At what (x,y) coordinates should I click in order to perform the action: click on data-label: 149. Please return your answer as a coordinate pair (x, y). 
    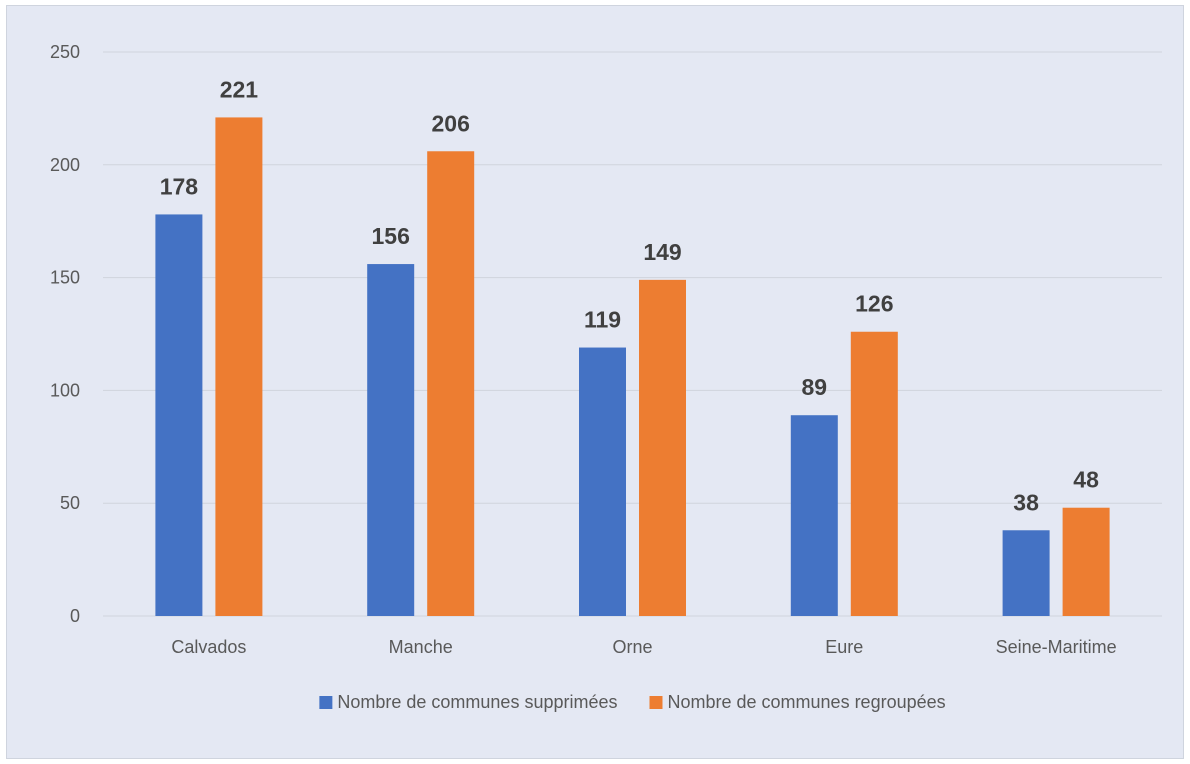
    Looking at the image, I should click on (662, 252).